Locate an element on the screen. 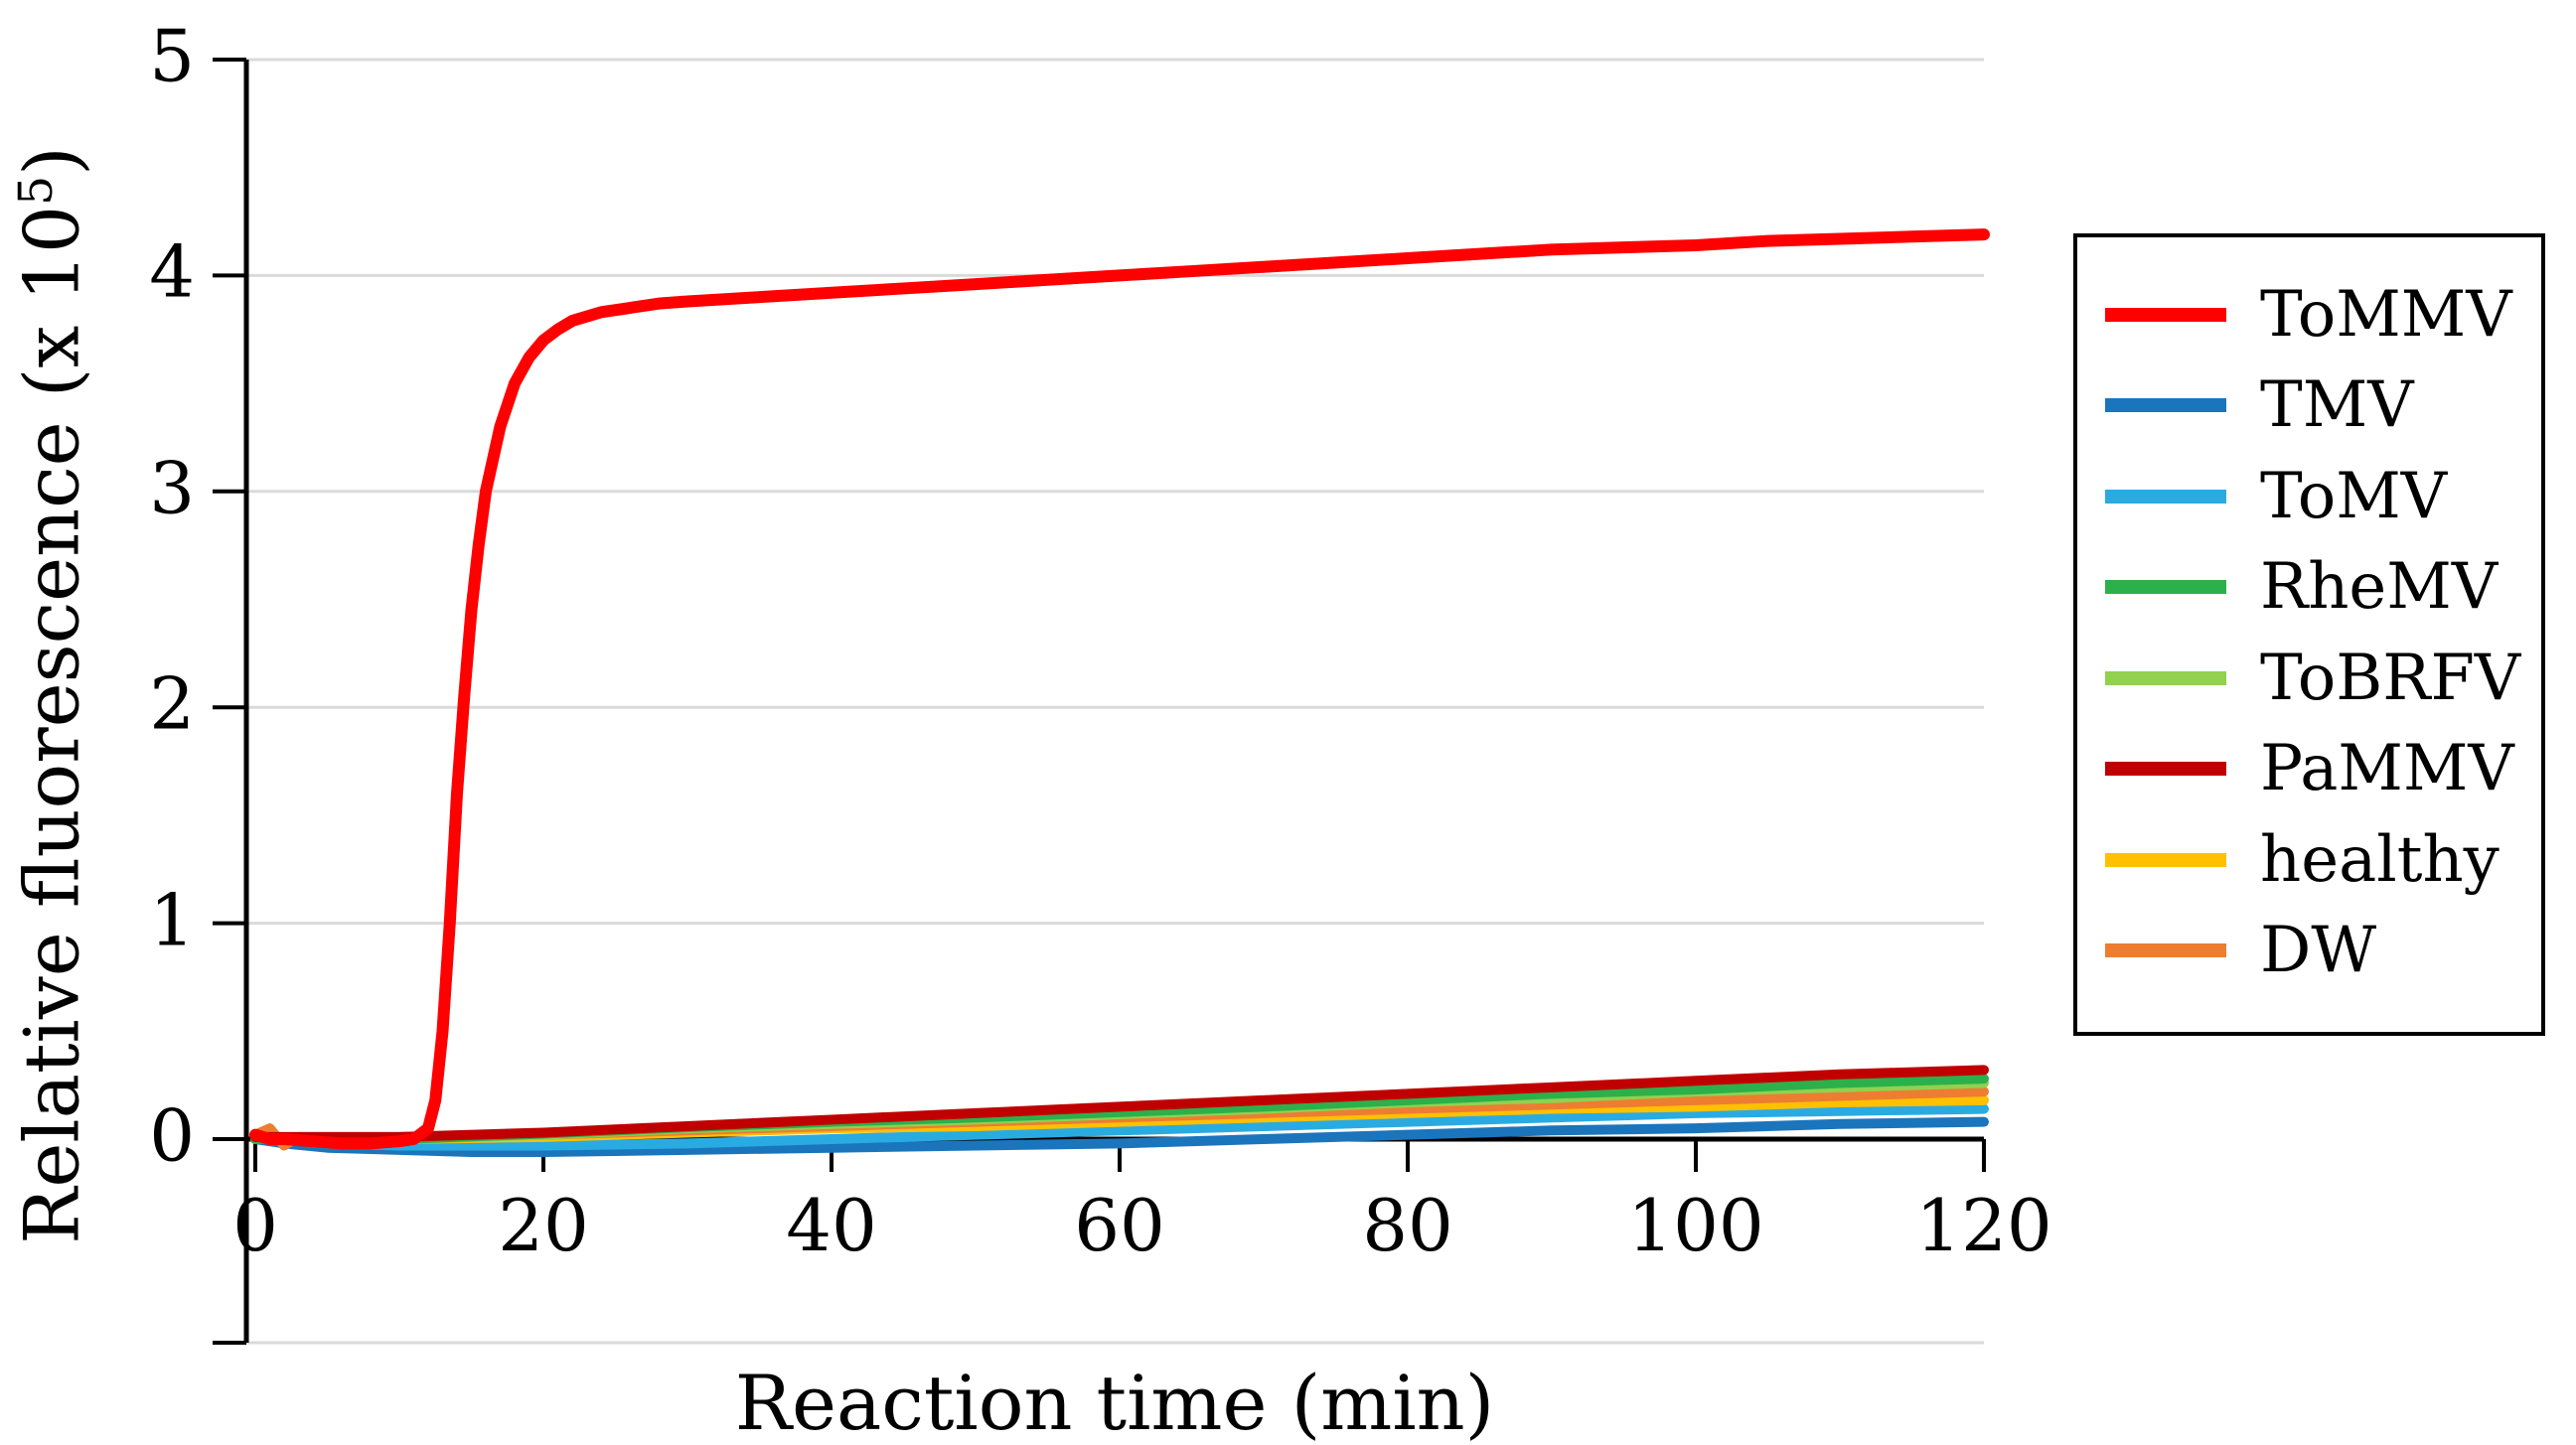  legend-label-tobrfv: ToBRFV is located at coordinates (2391, 678).